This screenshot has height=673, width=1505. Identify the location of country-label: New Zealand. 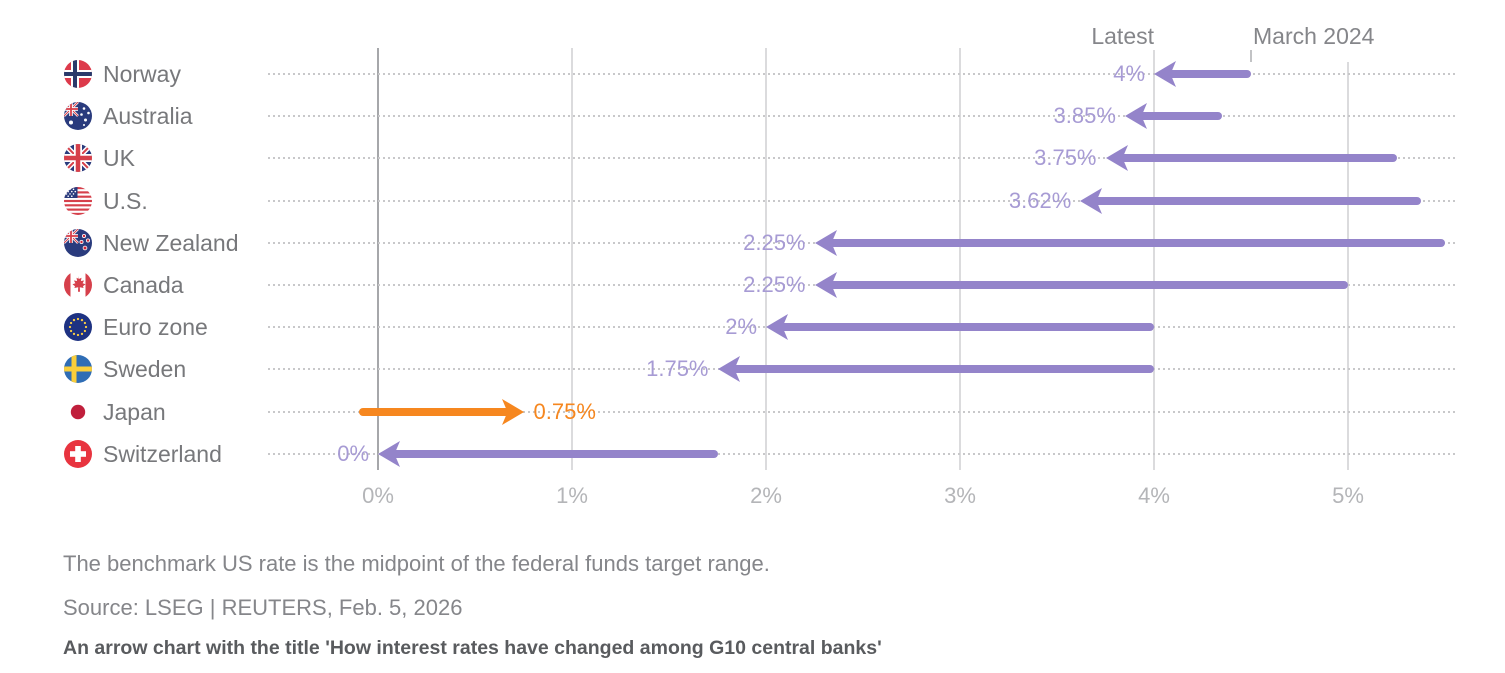
(171, 243).